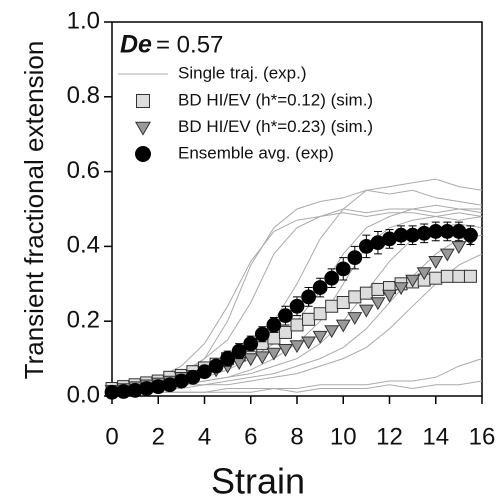 The image size is (500, 503). What do you see at coordinates (258, 481) in the screenshot?
I see `x-axis-label: Strain` at bounding box center [258, 481].